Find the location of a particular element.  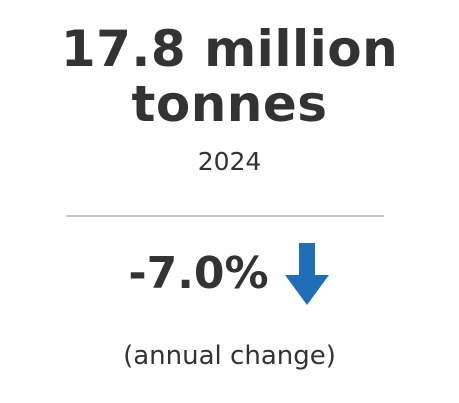

stat-value-line2: tonnes is located at coordinates (229, 104).